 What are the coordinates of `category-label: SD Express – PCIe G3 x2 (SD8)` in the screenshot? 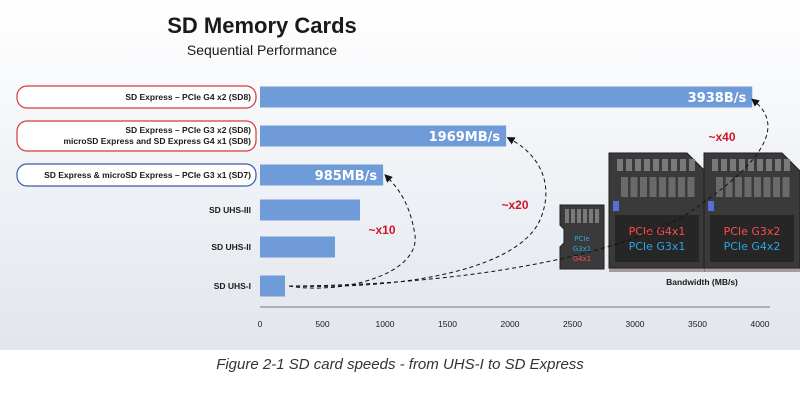 It's located at (188, 130).